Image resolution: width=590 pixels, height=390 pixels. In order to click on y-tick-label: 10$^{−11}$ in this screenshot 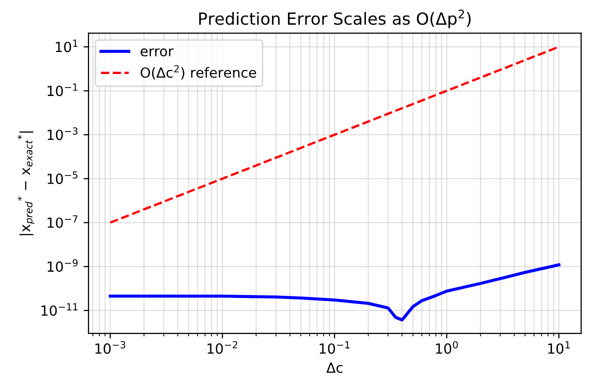, I will do `click(60, 309)`.